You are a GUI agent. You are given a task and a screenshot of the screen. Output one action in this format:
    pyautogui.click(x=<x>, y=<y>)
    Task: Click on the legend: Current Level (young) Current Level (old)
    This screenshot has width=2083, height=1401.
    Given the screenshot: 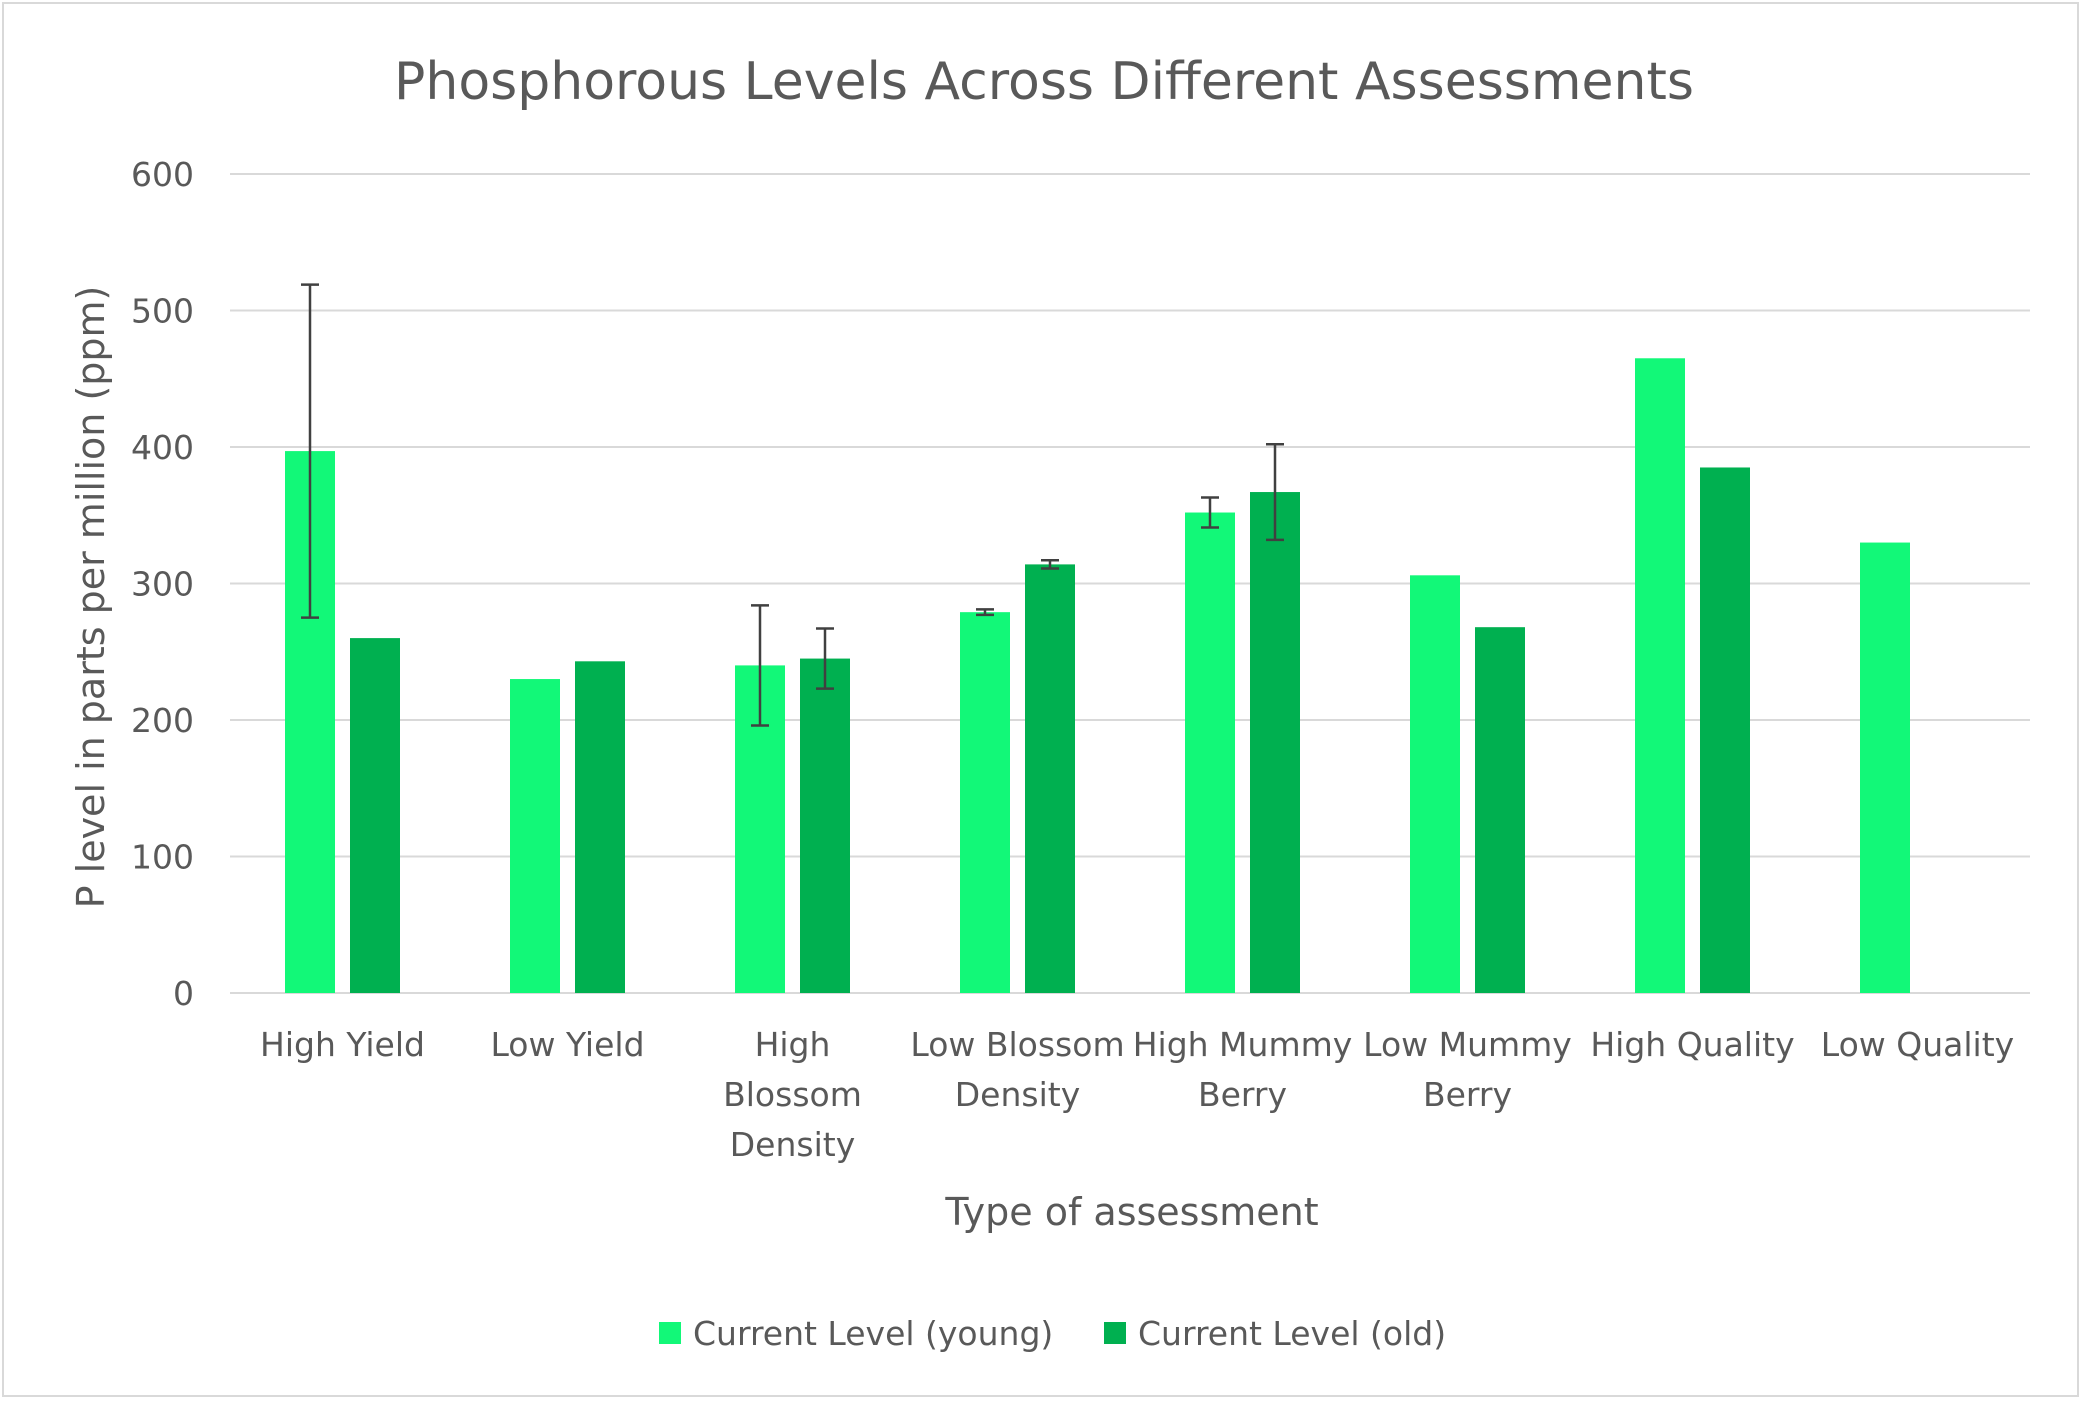 What is the action you would take?
    pyautogui.click(x=1052, y=1333)
    